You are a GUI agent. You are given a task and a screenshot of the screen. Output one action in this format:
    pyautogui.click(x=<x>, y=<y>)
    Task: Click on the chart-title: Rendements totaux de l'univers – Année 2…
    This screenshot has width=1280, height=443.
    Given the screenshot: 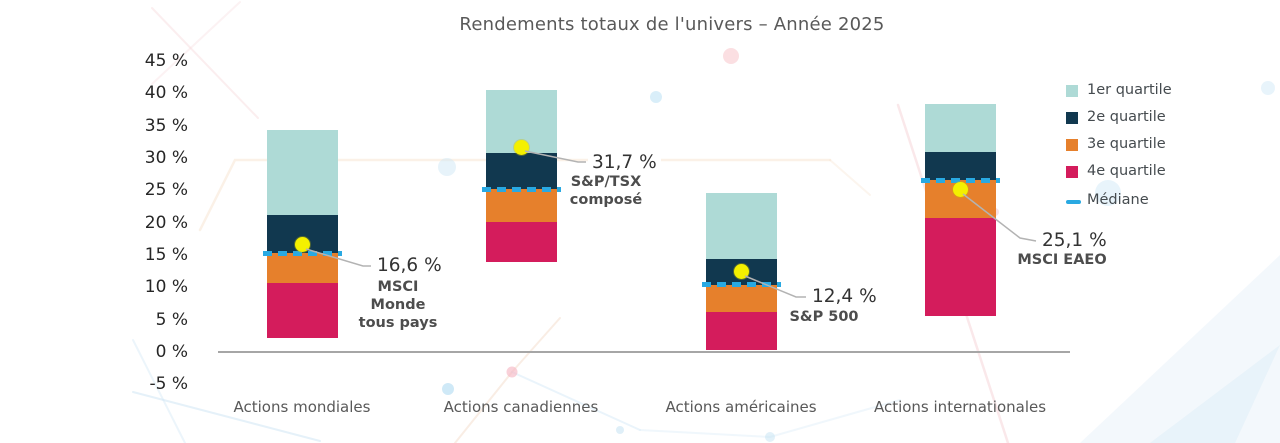 What is the action you would take?
    pyautogui.click(x=672, y=24)
    